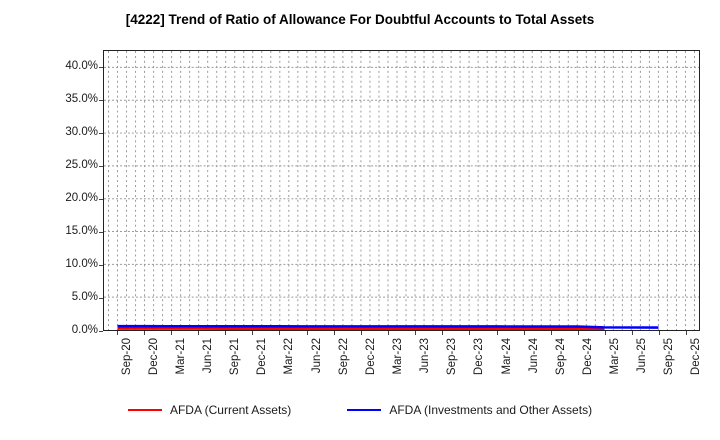 The image size is (720, 440). I want to click on legend-label: AFDA (Investments and Other Assets), so click(491, 410).